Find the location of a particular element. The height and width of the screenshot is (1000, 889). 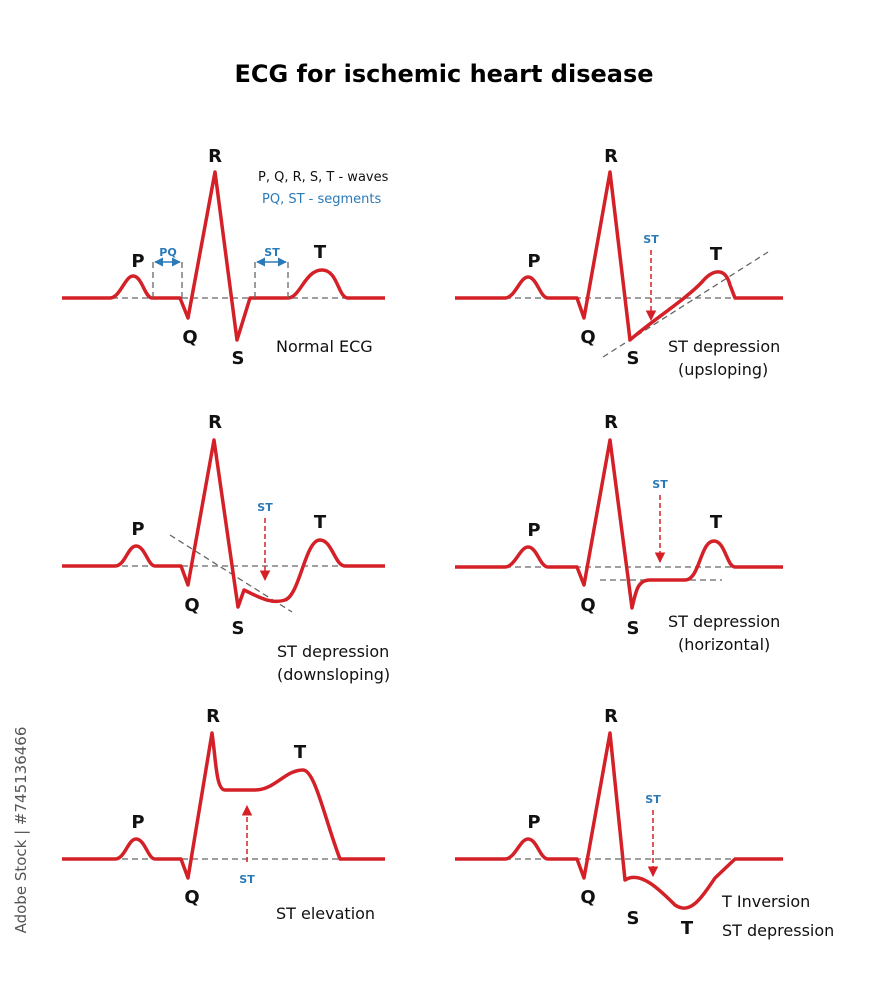

panel-t-inversion: ST P Q R S T T Inversion ST depression is located at coordinates (644, 823).